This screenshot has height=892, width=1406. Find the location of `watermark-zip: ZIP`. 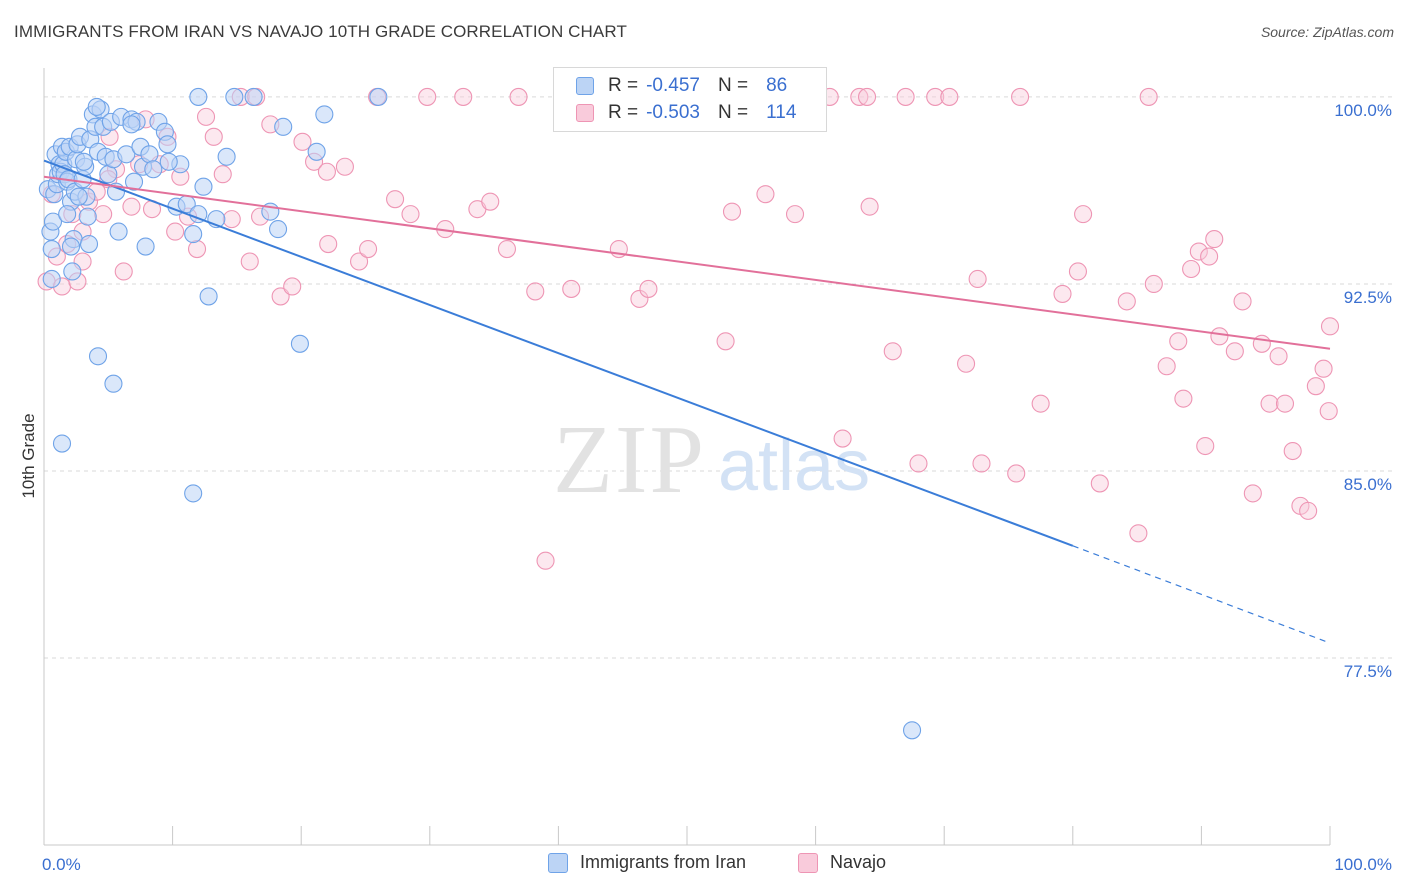

watermark-zip: ZIP is located at coordinates (629, 460).